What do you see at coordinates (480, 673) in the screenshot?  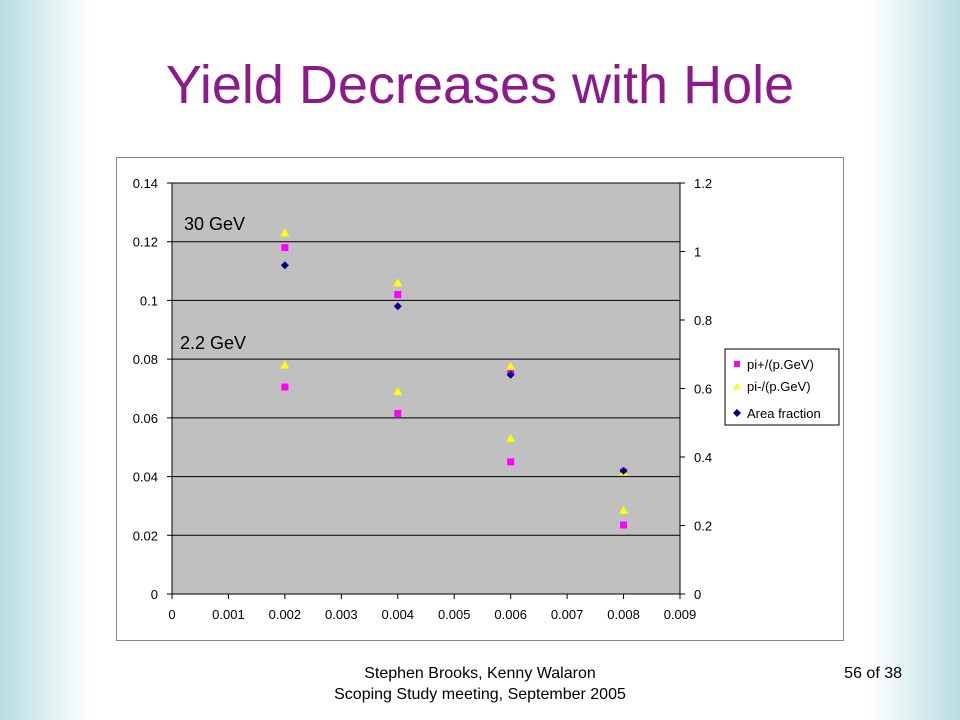 I see `footer-authors: Stephen Brooks, Kenny Walaron` at bounding box center [480, 673].